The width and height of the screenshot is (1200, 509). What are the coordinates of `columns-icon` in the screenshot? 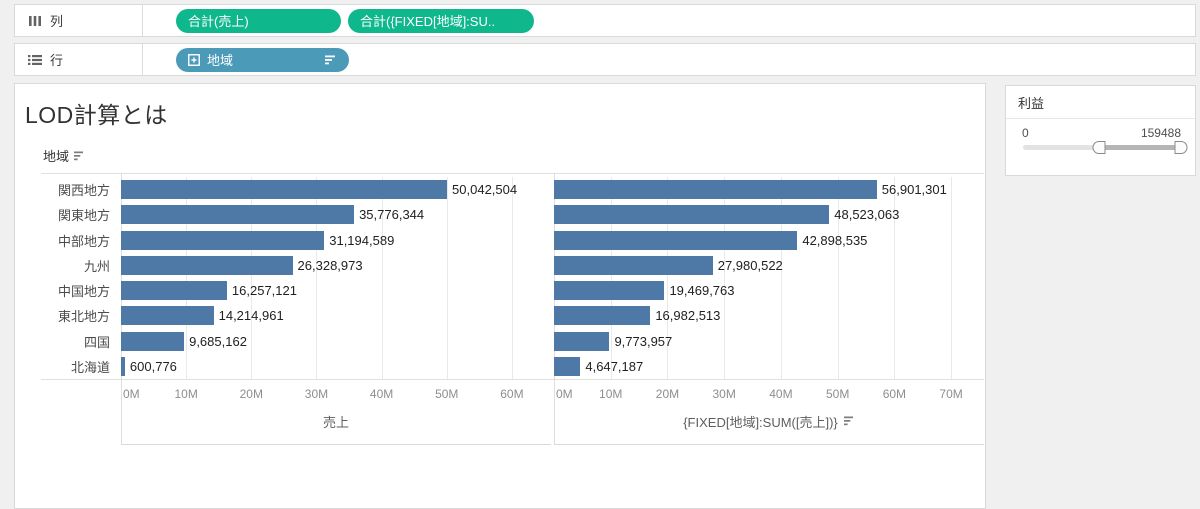 It's located at (35, 21).